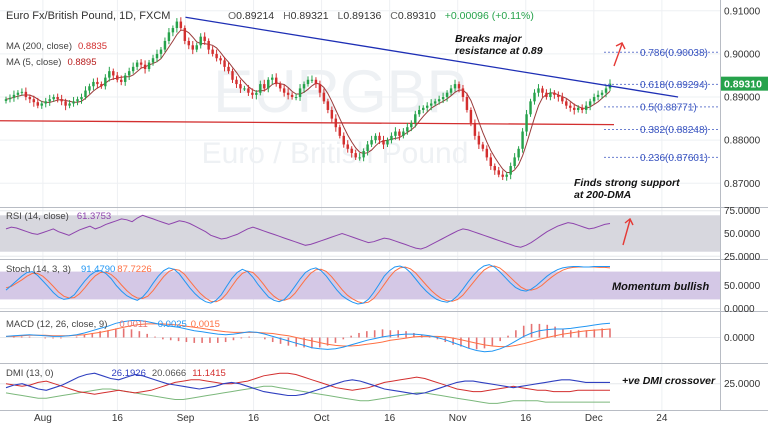  What do you see at coordinates (432, 57) in the screenshot?
I see `trendline` at bounding box center [432, 57].